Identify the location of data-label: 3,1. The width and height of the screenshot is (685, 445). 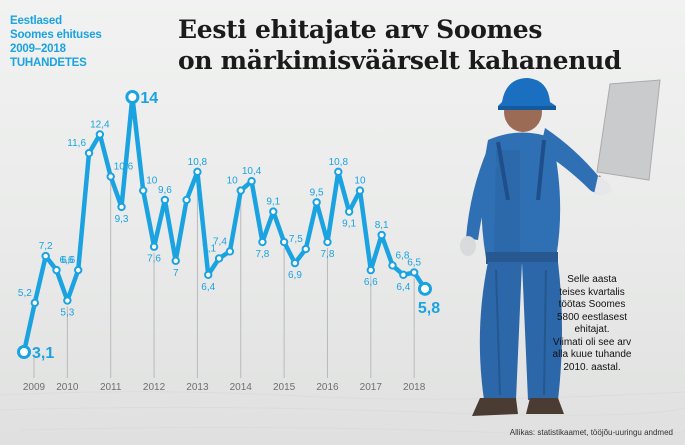
(43, 353).